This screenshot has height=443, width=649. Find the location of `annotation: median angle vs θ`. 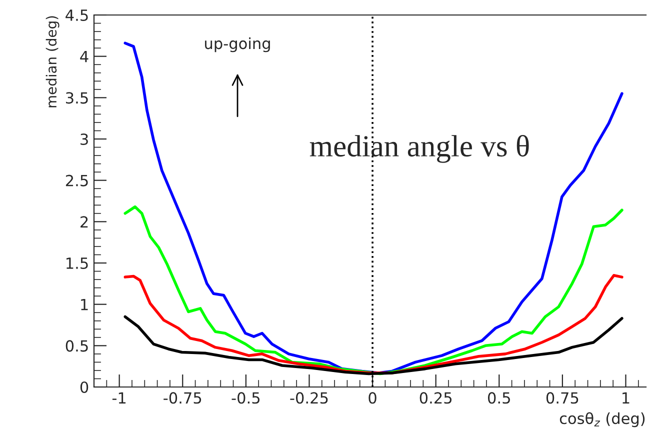

annotation: median angle vs θ is located at coordinates (419, 148).